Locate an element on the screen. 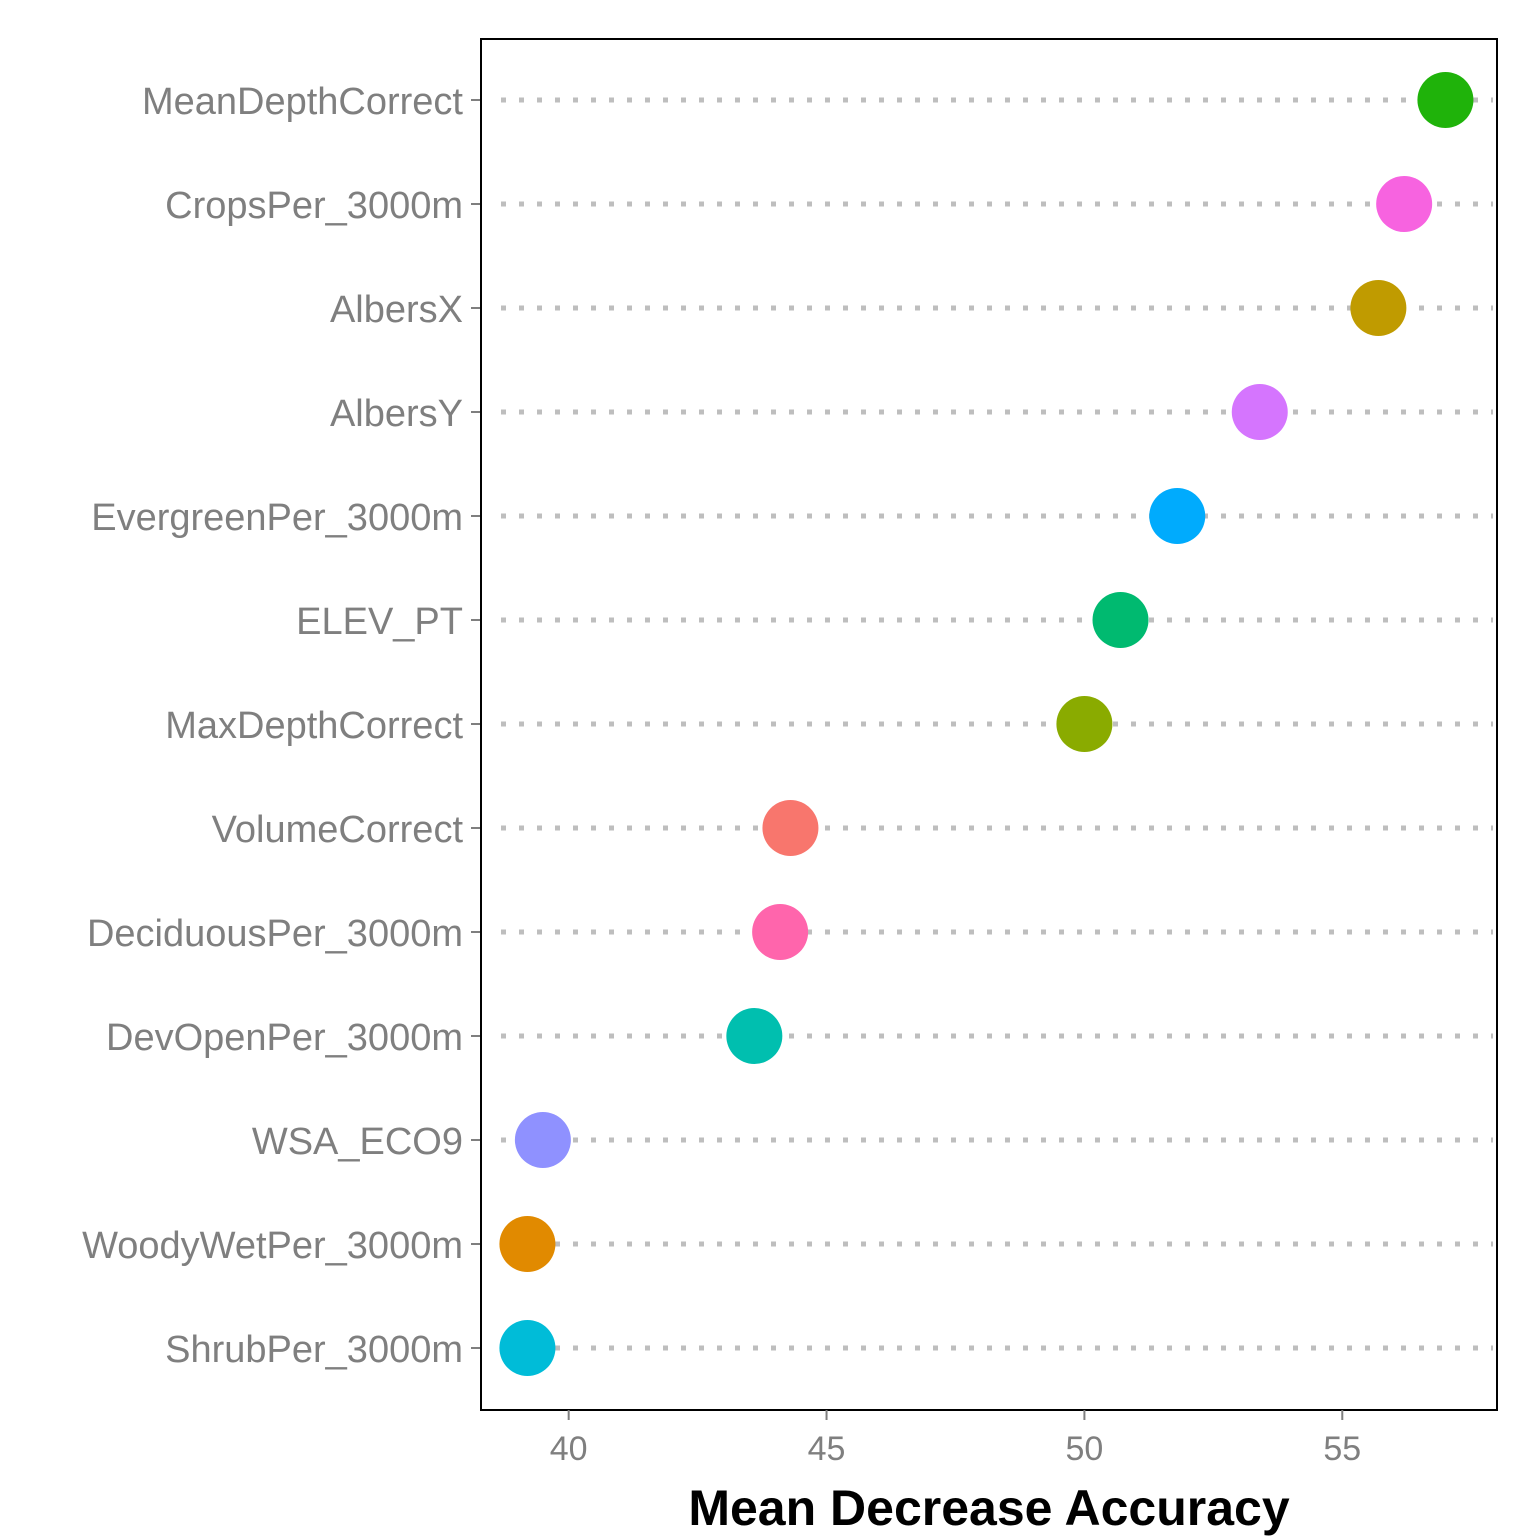 Image resolution: width=1536 pixels, height=1536 pixels. x-tick-label: 50 is located at coordinates (1084, 1449).